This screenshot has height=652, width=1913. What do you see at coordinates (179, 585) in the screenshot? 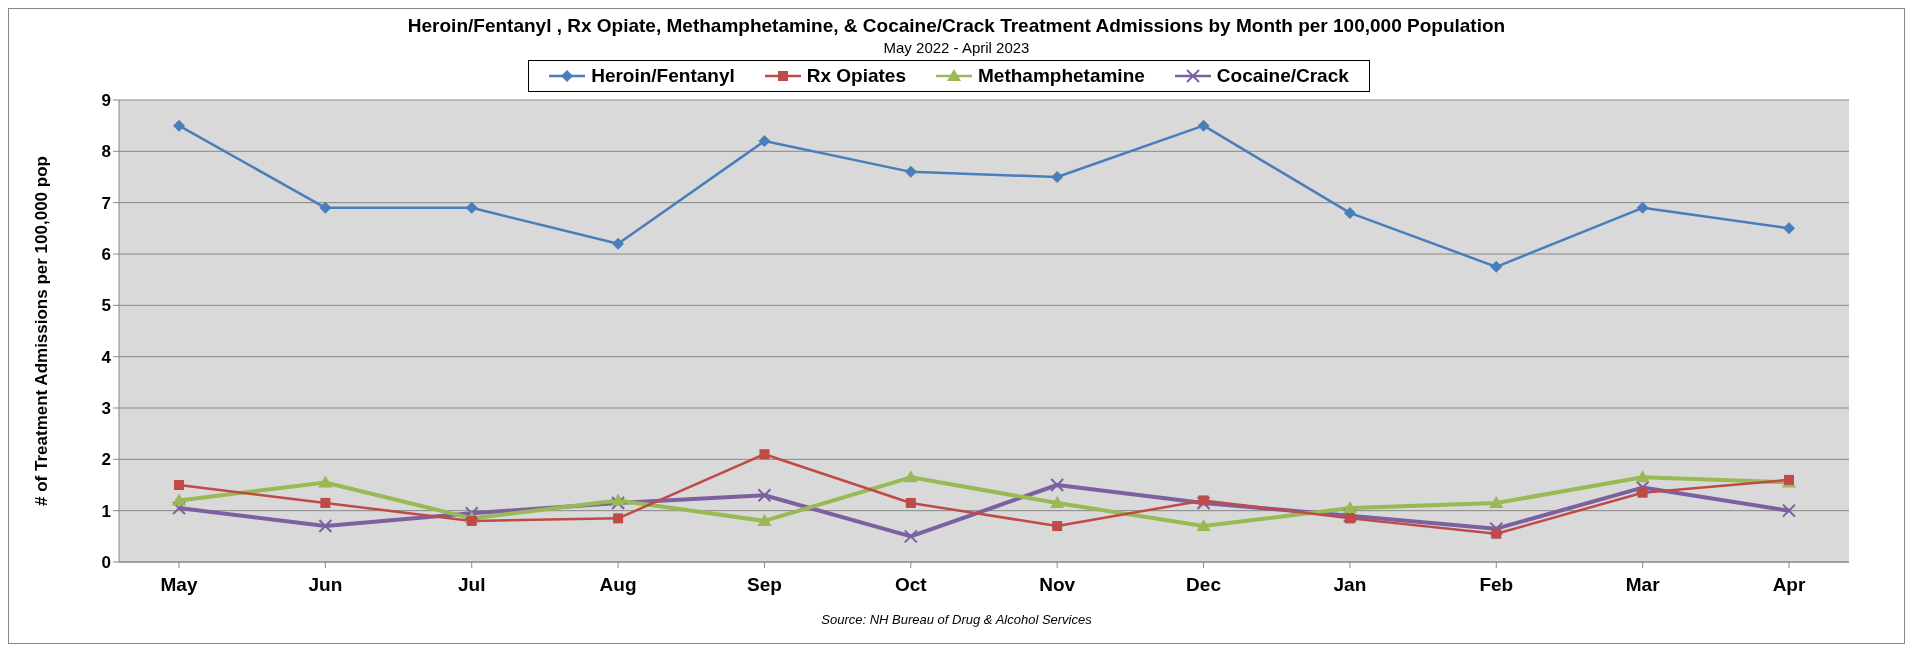
I see `x-tick-label: May` at bounding box center [179, 585].